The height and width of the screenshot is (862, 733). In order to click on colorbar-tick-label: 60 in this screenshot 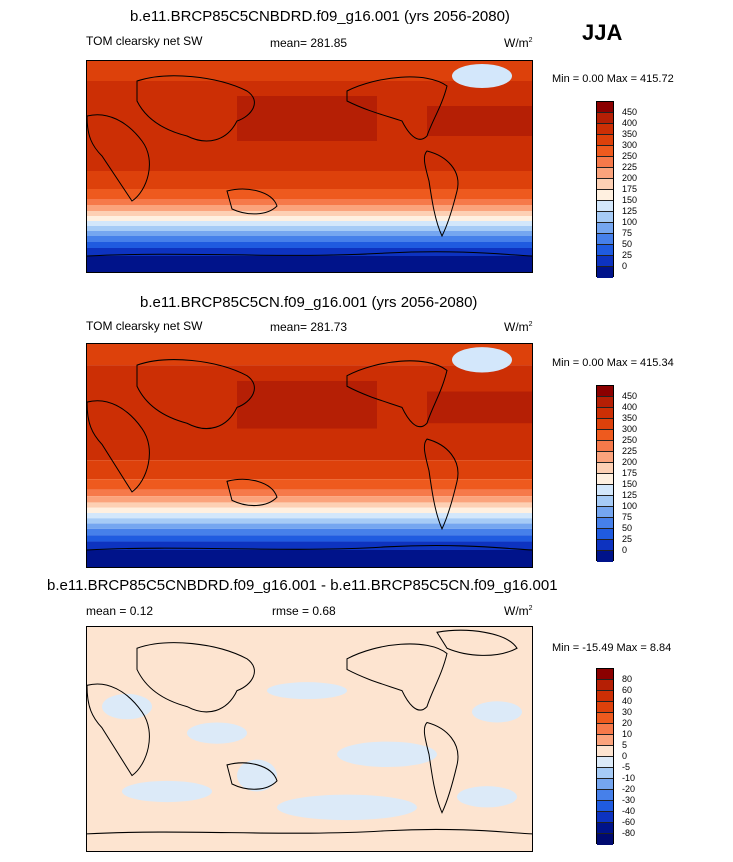, I will do `click(627, 690)`.